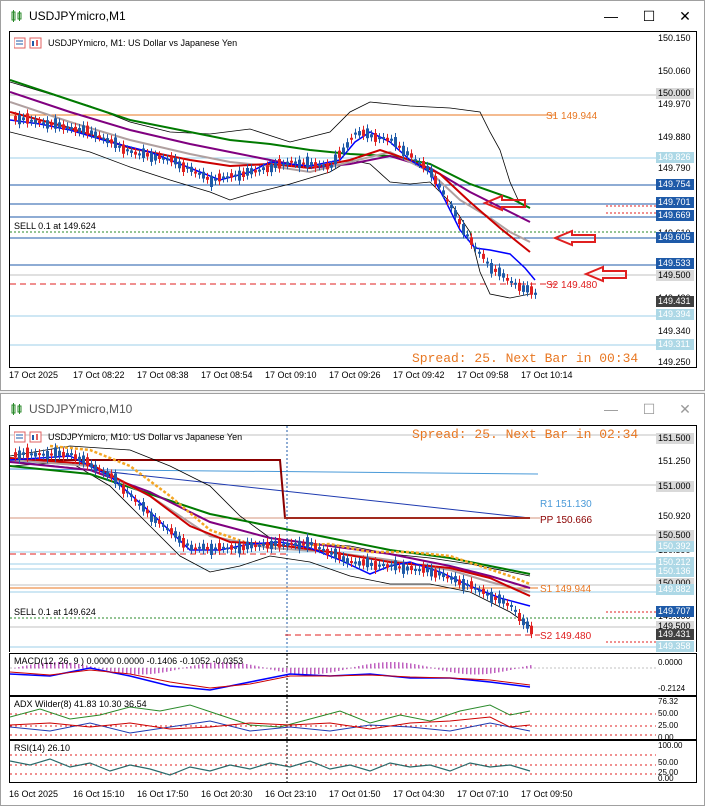 Image resolution: width=705 pixels, height=806 pixels. I want to click on price-level-box: 151.000, so click(675, 486).